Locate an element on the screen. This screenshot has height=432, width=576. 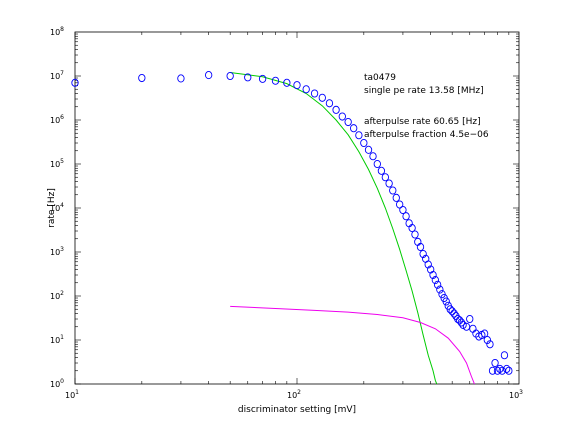
y-tick-label: 10⁸ is located at coordinates (57, 31).